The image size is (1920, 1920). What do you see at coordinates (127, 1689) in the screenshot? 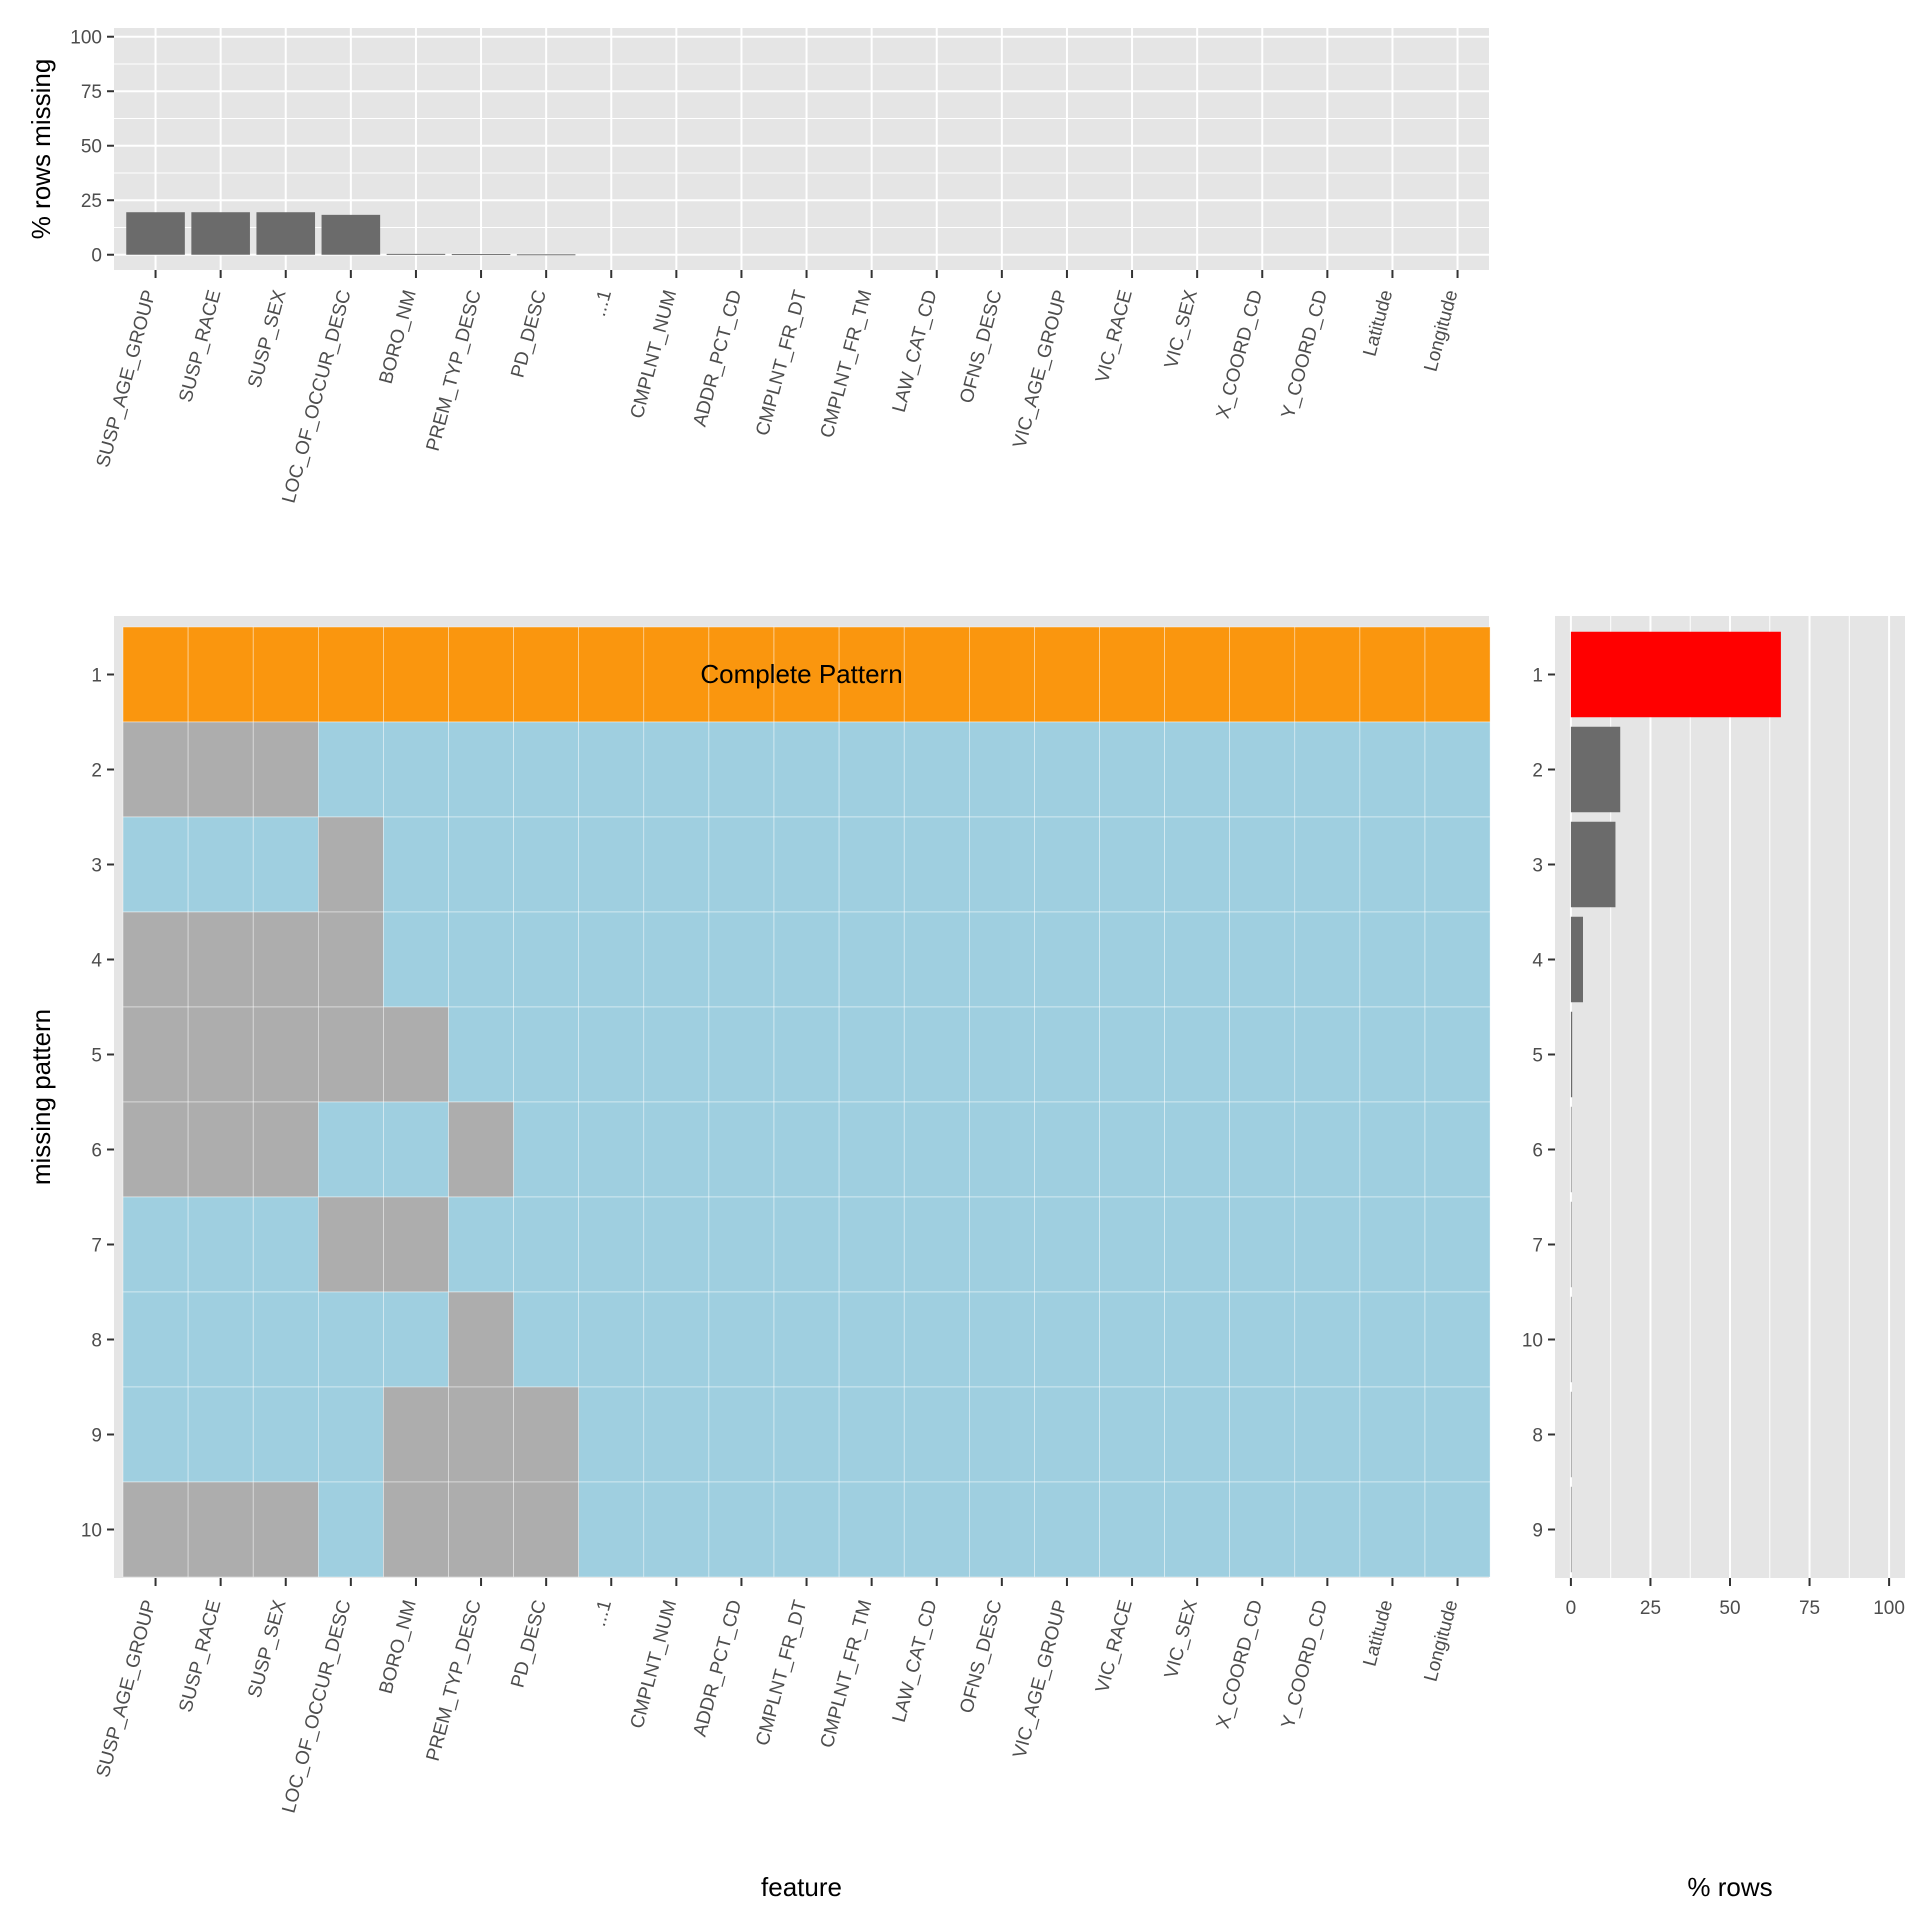
I see `heatmap-x-tick-label: SUSP_AGE_GROUP` at bounding box center [127, 1689].